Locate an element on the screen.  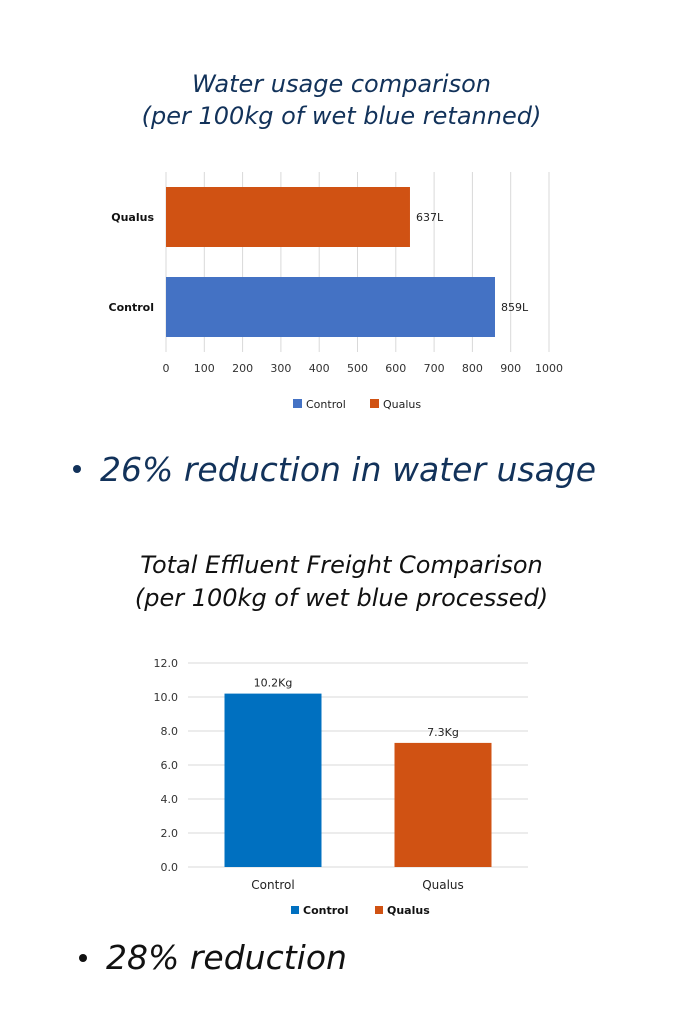
x-tick-label: 900 is located at coordinates (510, 368).